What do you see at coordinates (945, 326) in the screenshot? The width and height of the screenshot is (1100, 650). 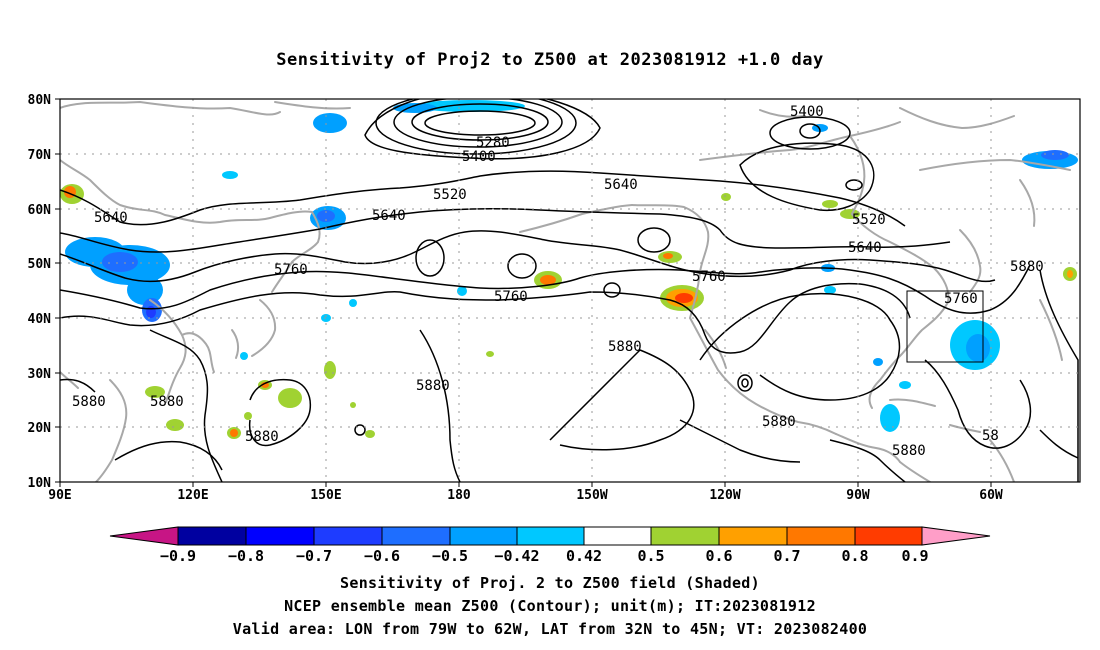 I see `valid-area-box` at bounding box center [945, 326].